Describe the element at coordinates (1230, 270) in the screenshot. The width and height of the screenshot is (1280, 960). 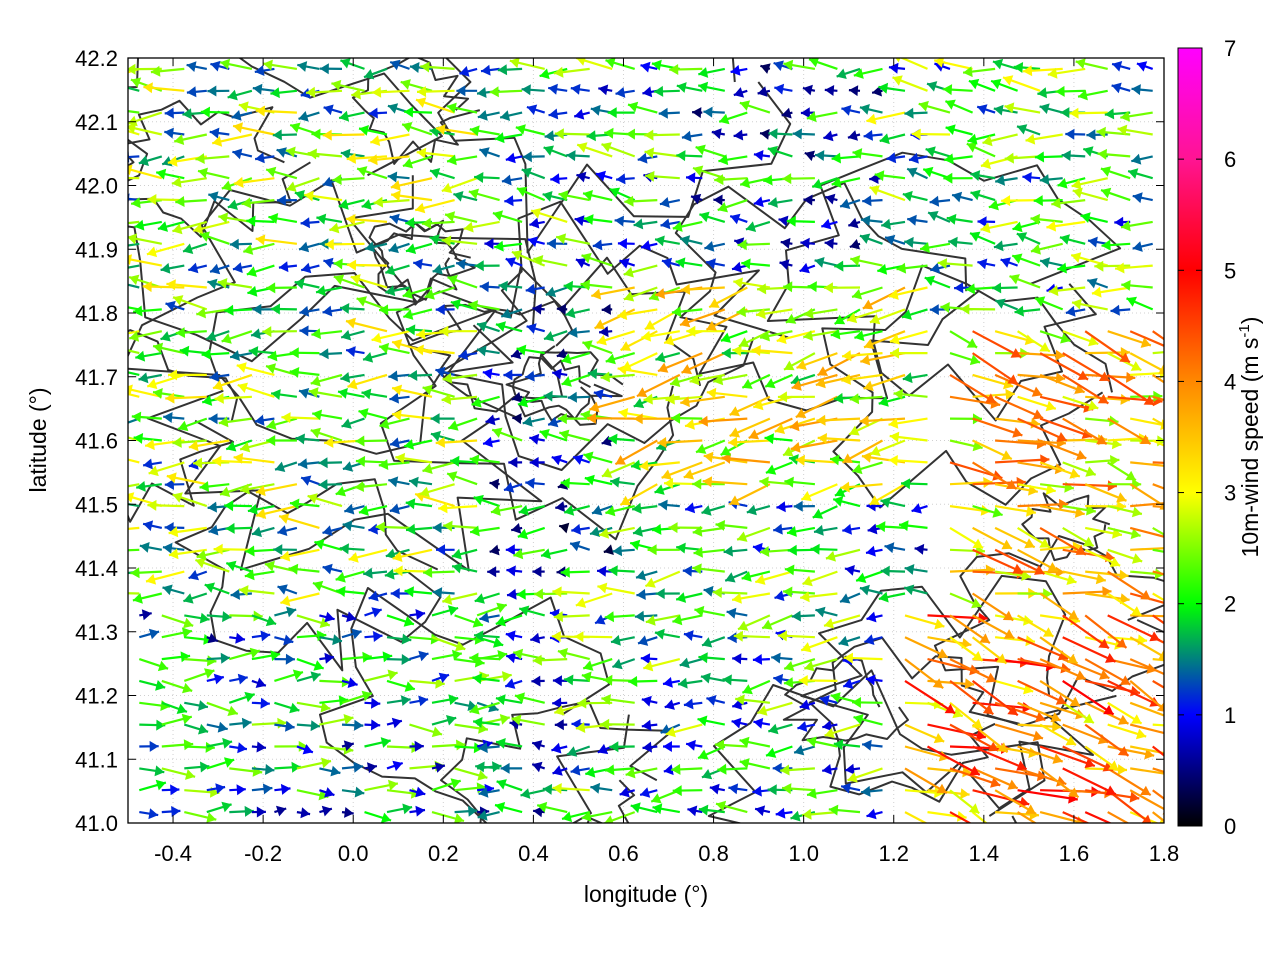
I see `colorbar-tick-label: 5` at that location.